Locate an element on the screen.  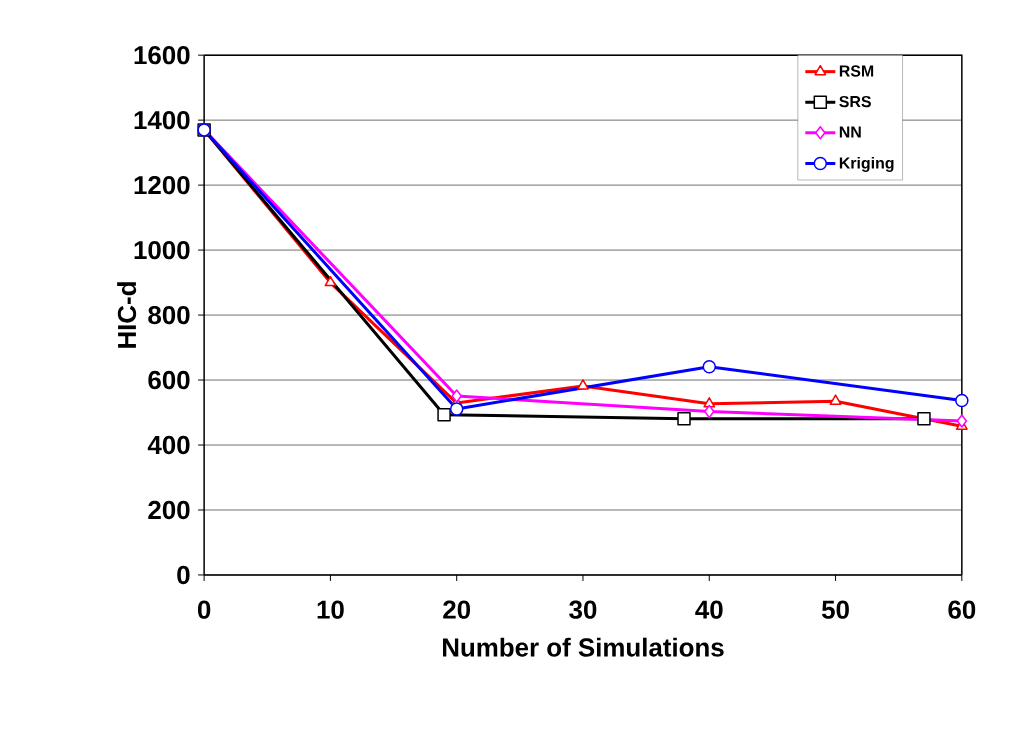
y-tick-label: 1400 is located at coordinates (162, 120).